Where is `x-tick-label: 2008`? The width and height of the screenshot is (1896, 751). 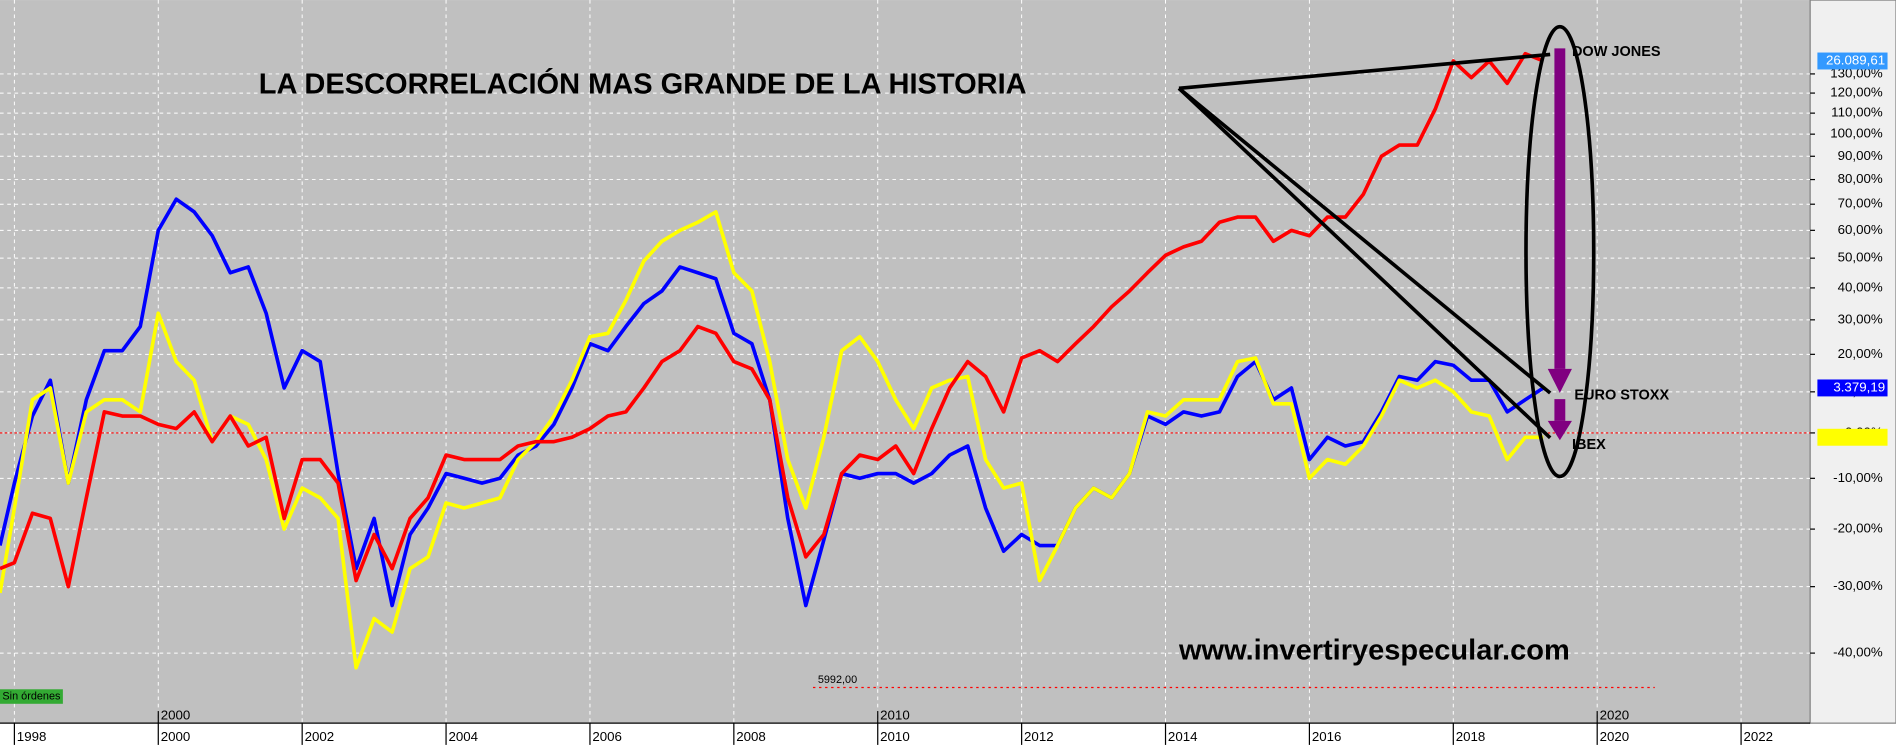
x-tick-label: 2008 is located at coordinates (751, 736).